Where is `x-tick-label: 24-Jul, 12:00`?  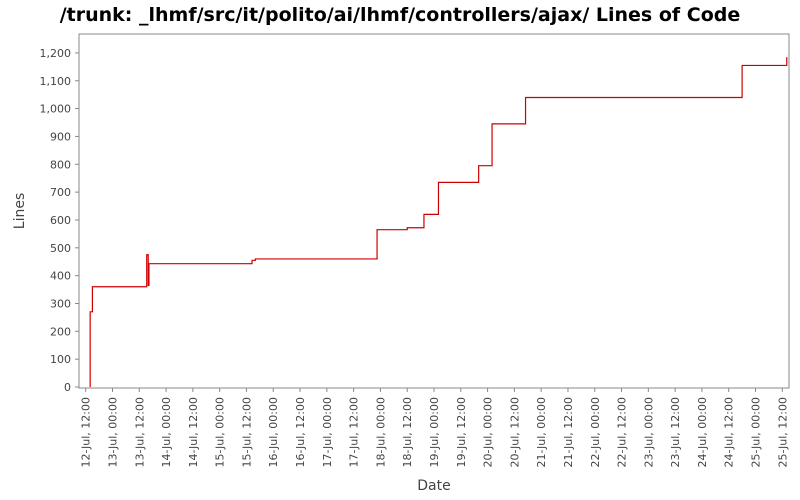
x-tick-label: 24-Jul, 12:00 is located at coordinates (729, 432).